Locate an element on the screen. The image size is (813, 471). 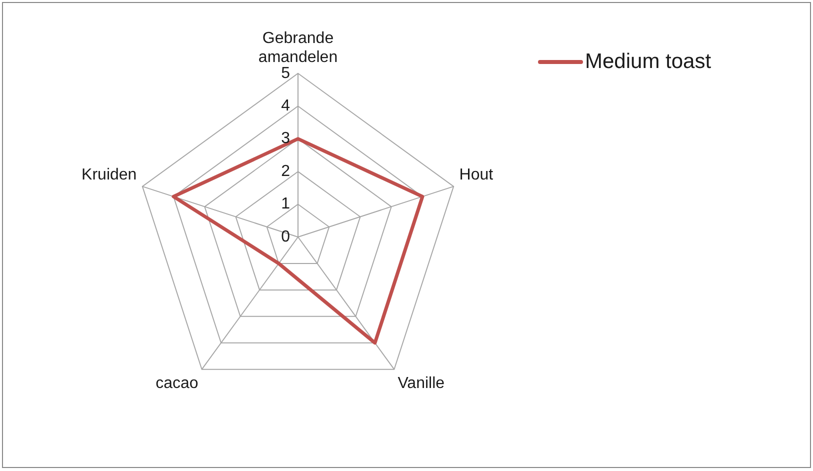
y-tick-label: 2 is located at coordinates (285, 171).